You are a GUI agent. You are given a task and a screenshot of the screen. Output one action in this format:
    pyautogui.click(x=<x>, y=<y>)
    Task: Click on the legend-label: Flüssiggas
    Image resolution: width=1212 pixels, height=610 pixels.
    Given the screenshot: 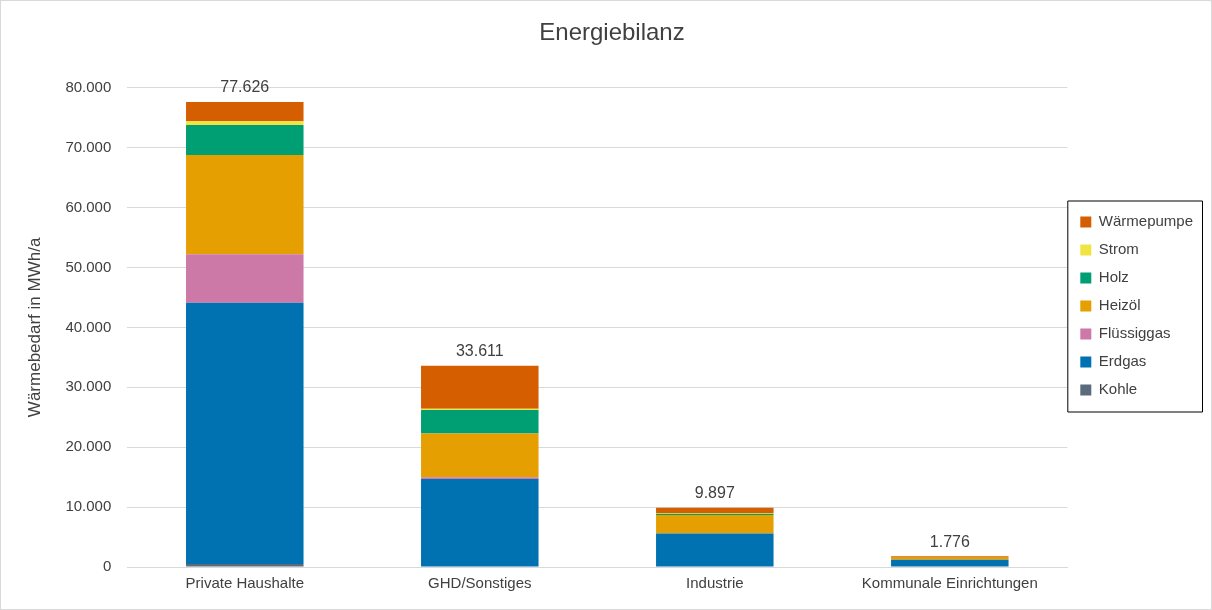 What is the action you would take?
    pyautogui.click(x=1134, y=333)
    